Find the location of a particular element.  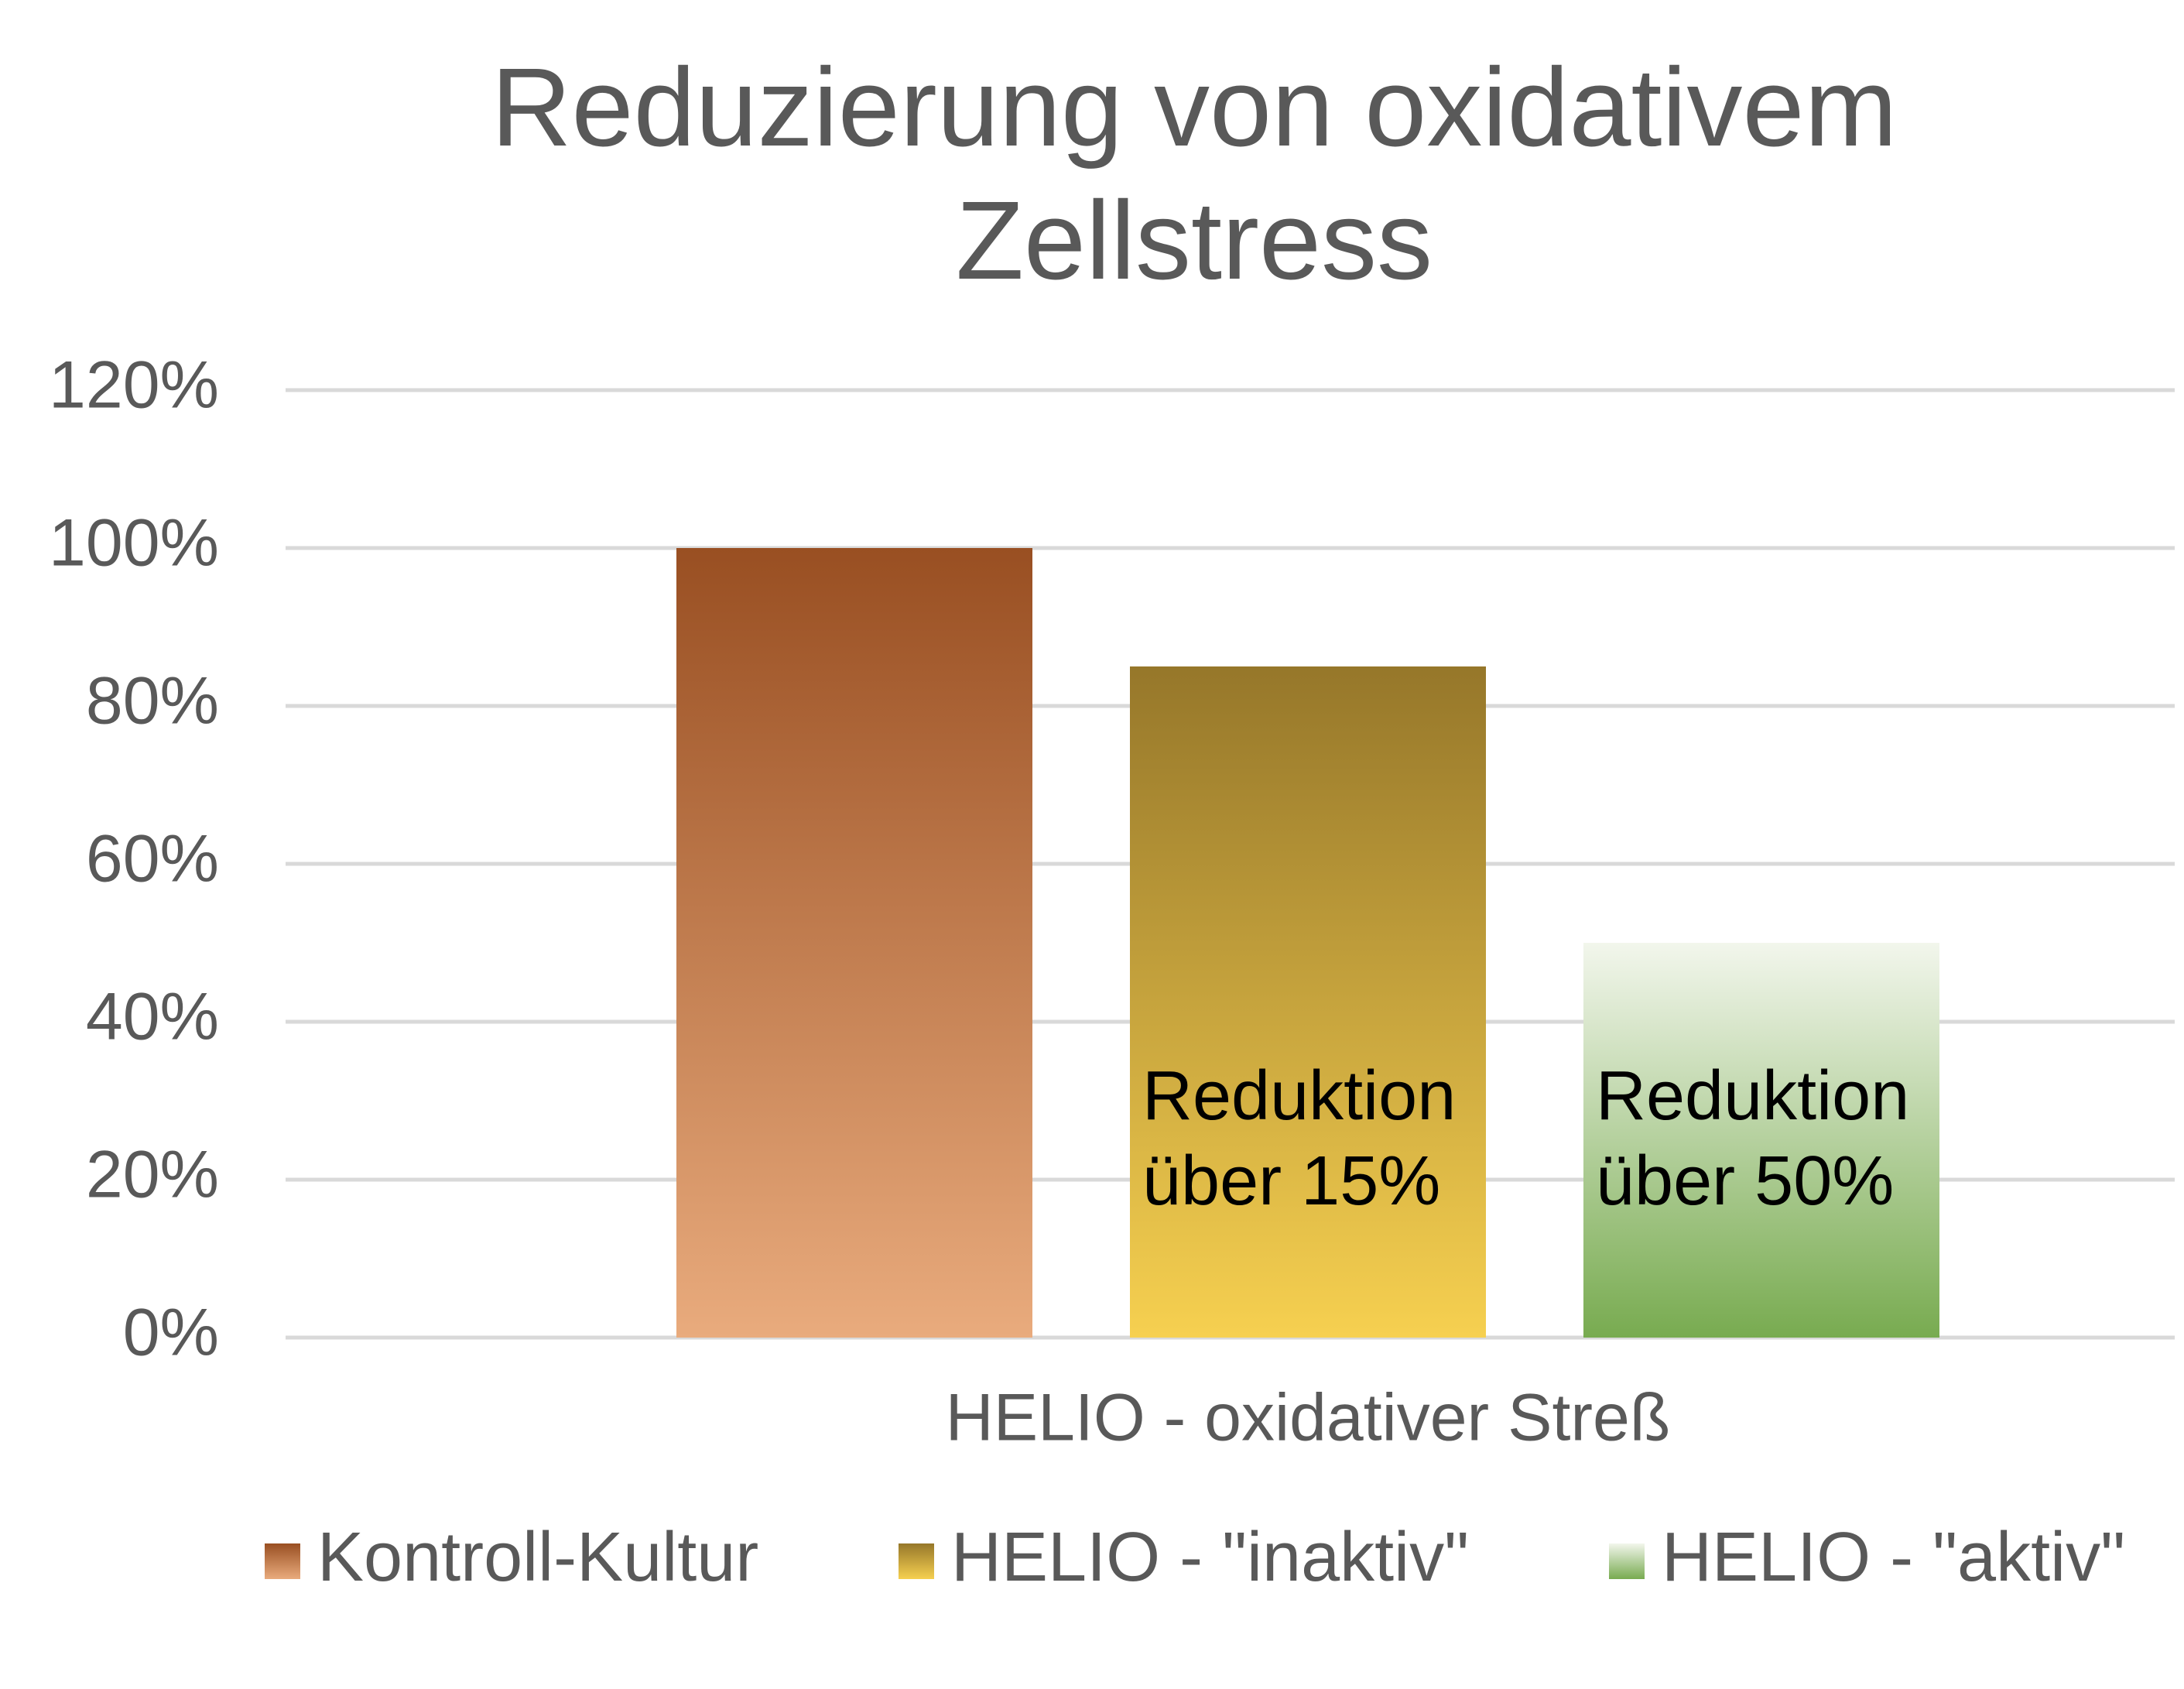

y-tick-label: 80% is located at coordinates (152, 701).